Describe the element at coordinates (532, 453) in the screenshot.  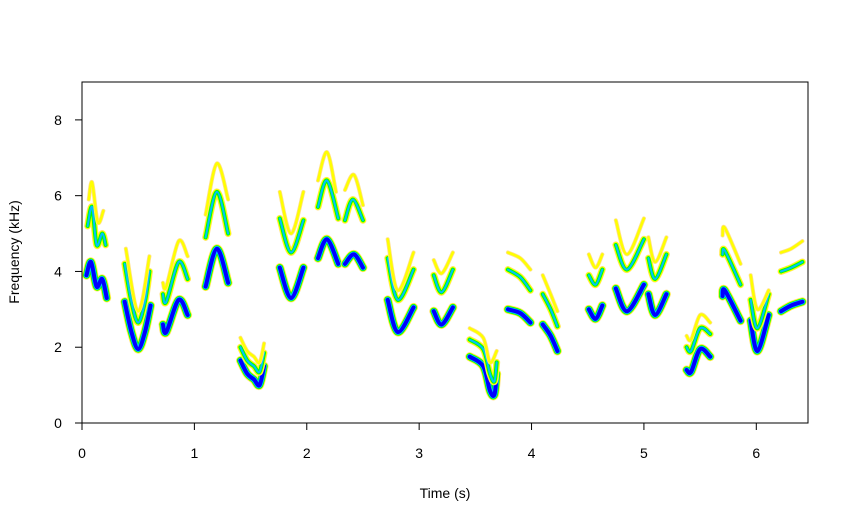
I see `x-tick-label: 4` at that location.